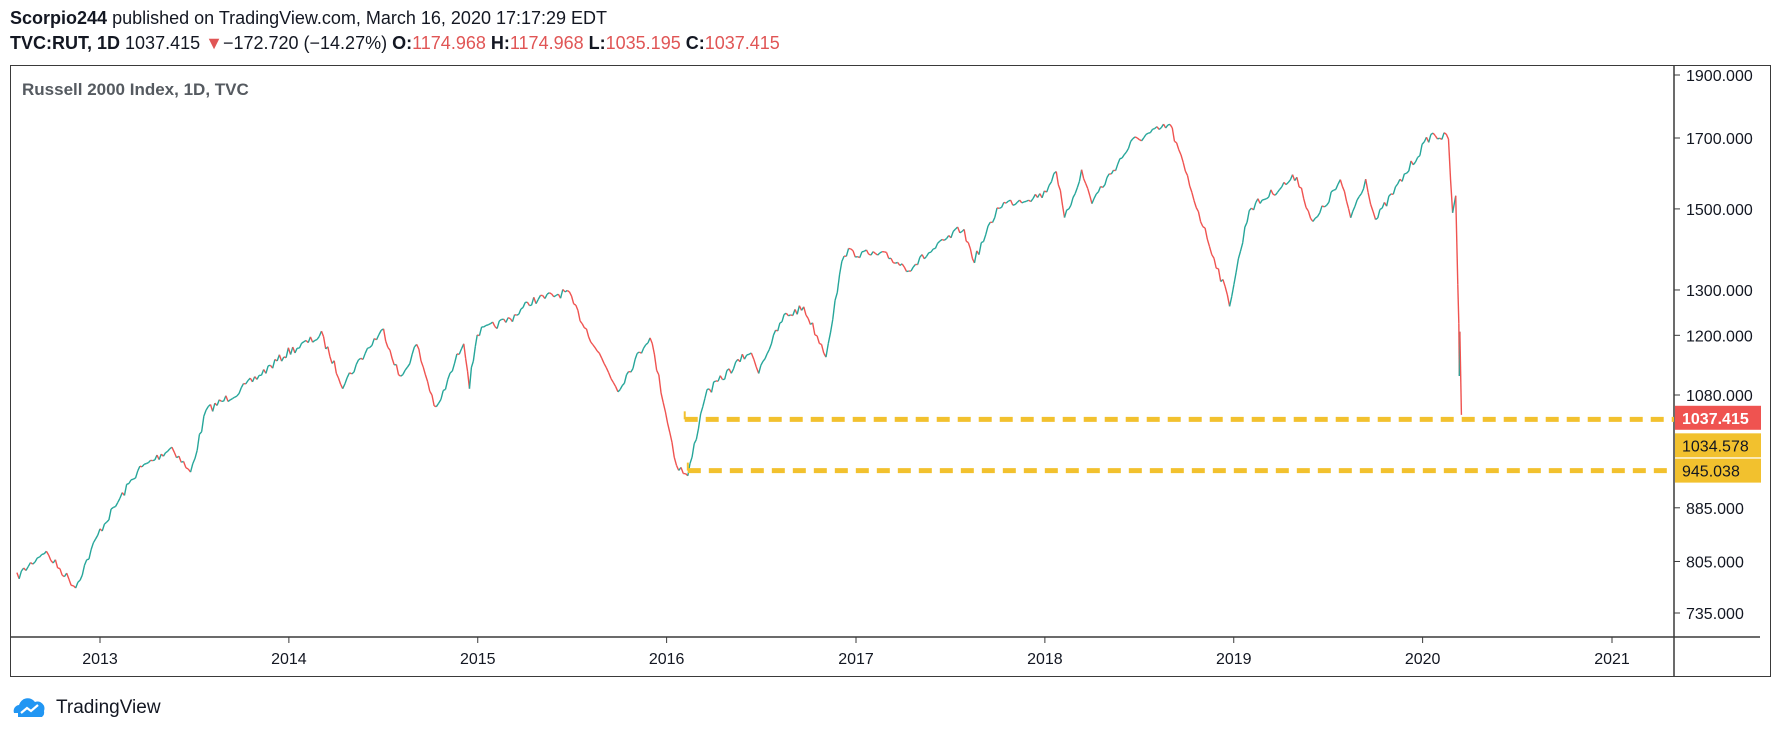  What do you see at coordinates (695, 43) in the screenshot?
I see `close-label: C:` at bounding box center [695, 43].